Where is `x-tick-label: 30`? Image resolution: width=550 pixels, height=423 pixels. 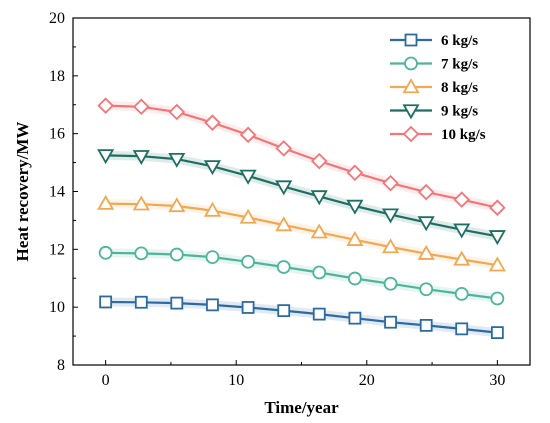 x-tick-label: 30 is located at coordinates (497, 380).